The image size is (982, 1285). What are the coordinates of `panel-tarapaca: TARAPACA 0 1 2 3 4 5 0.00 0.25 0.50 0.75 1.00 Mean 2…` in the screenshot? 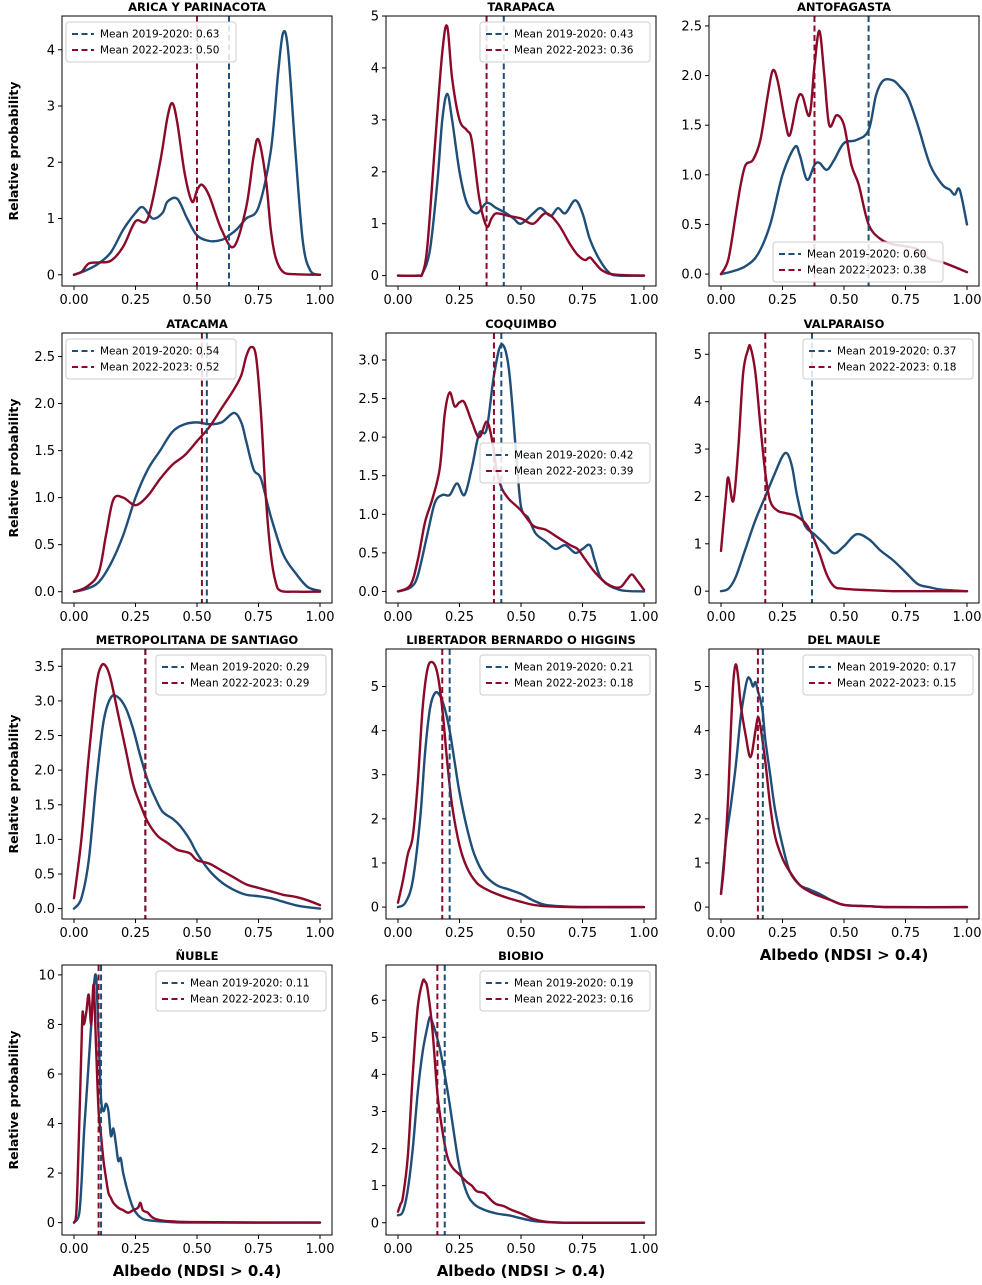 It's located at (515, 154).